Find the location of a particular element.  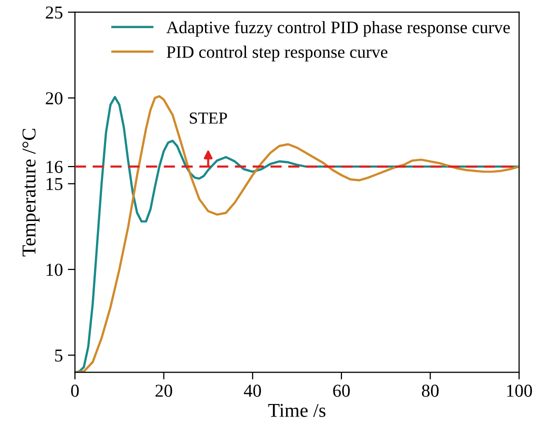

y-tick-label: 20 is located at coordinates (54, 98).